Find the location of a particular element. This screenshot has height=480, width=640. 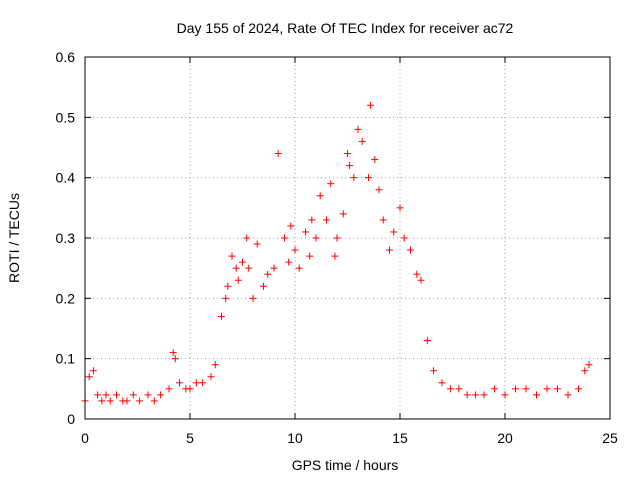

y-tick-label: 0.3 is located at coordinates (66, 238).